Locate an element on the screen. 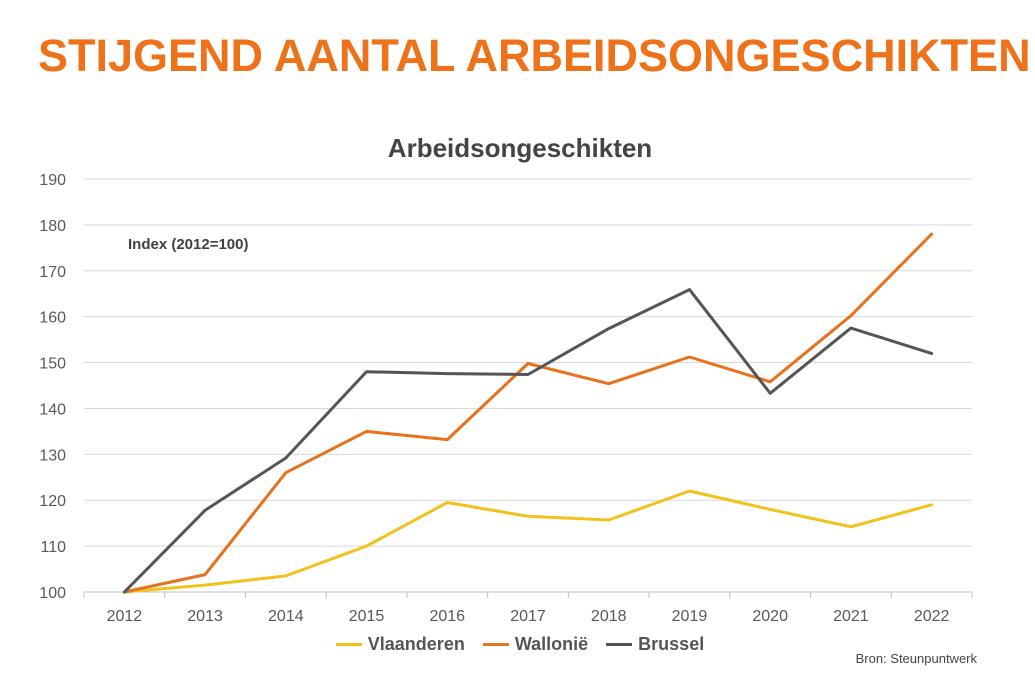 This screenshot has height=675, width=1035. x-tick-label: 2012 is located at coordinates (125, 616).